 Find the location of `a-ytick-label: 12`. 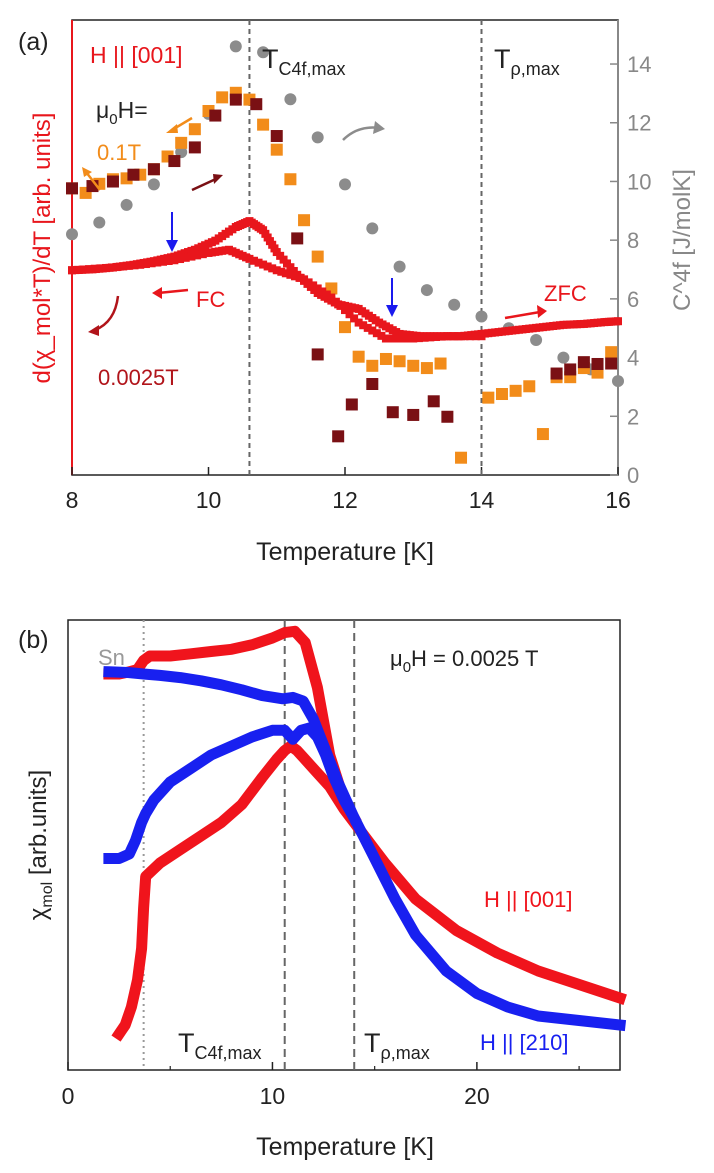

a-ytick-label: 12 is located at coordinates (639, 123).